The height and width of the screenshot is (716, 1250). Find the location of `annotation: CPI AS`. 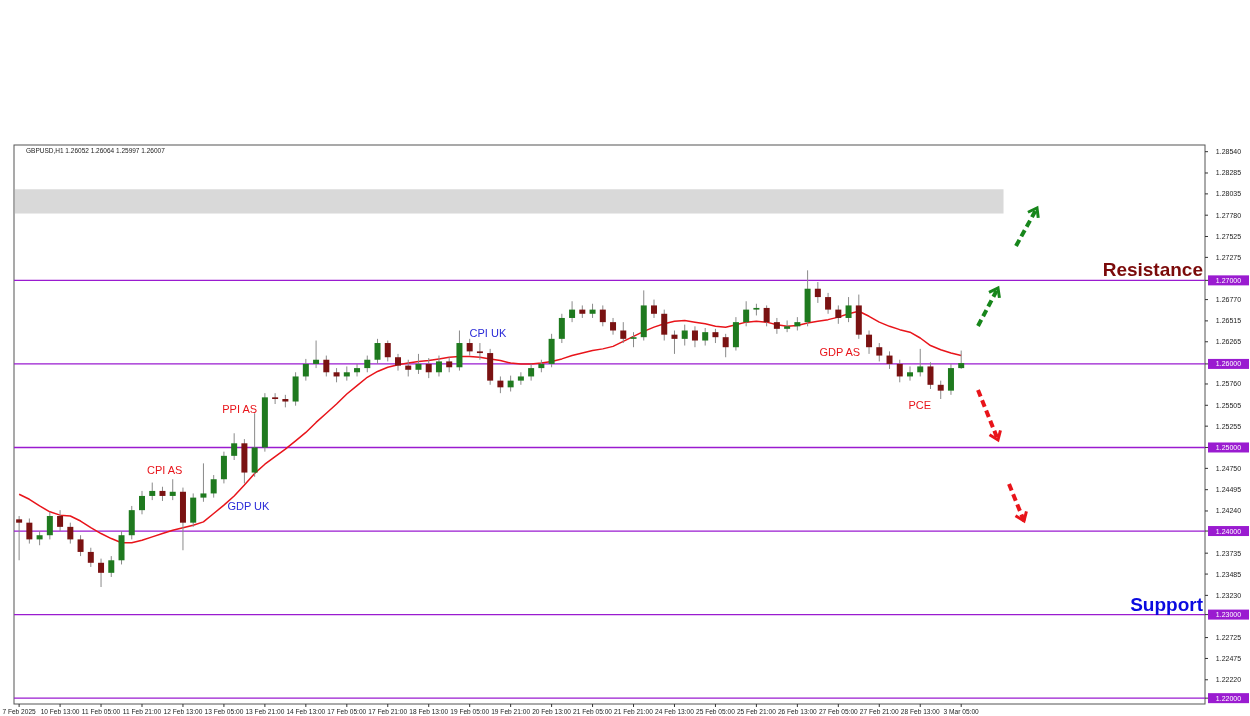

annotation: CPI AS is located at coordinates (164, 470).